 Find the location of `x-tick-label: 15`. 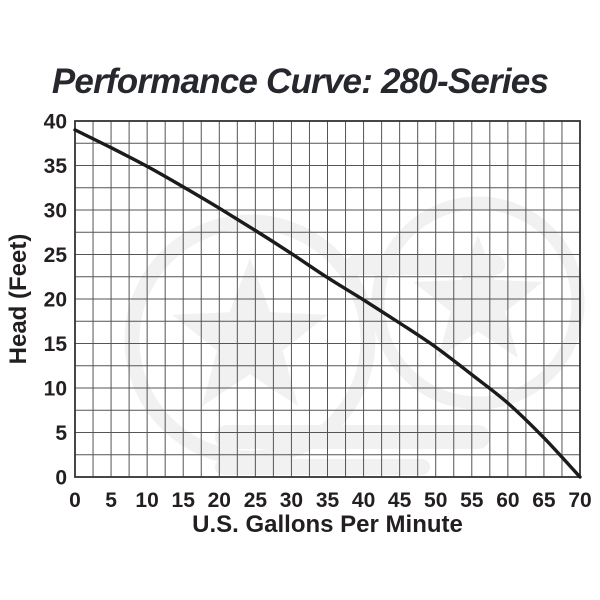

x-tick-label: 15 is located at coordinates (184, 500).